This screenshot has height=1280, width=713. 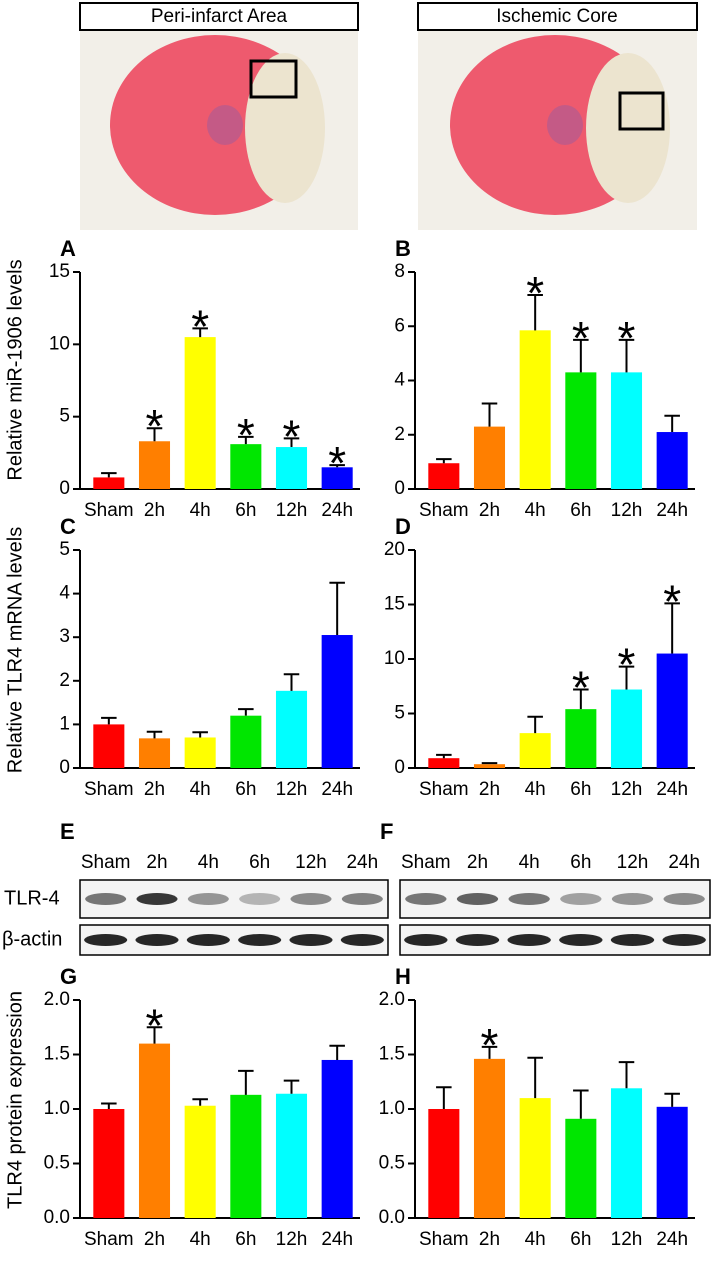 What do you see at coordinates (399, 767) in the screenshot?
I see `y-tick-label: 0` at bounding box center [399, 767].